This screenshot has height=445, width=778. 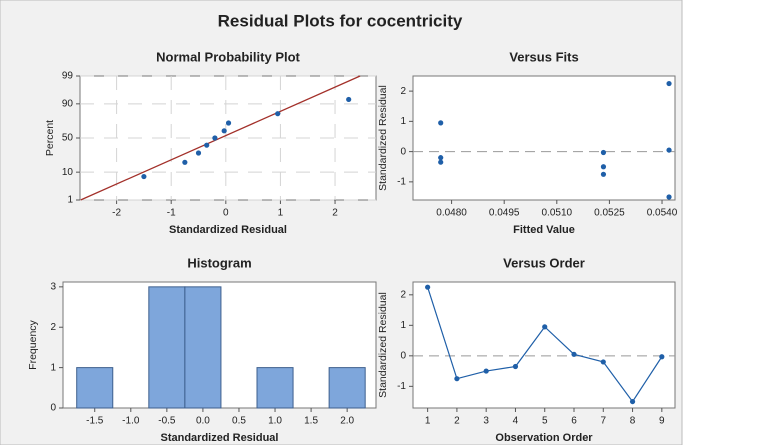 What do you see at coordinates (544, 438) in the screenshot?
I see `x-axis-label: Observation Order` at bounding box center [544, 438].